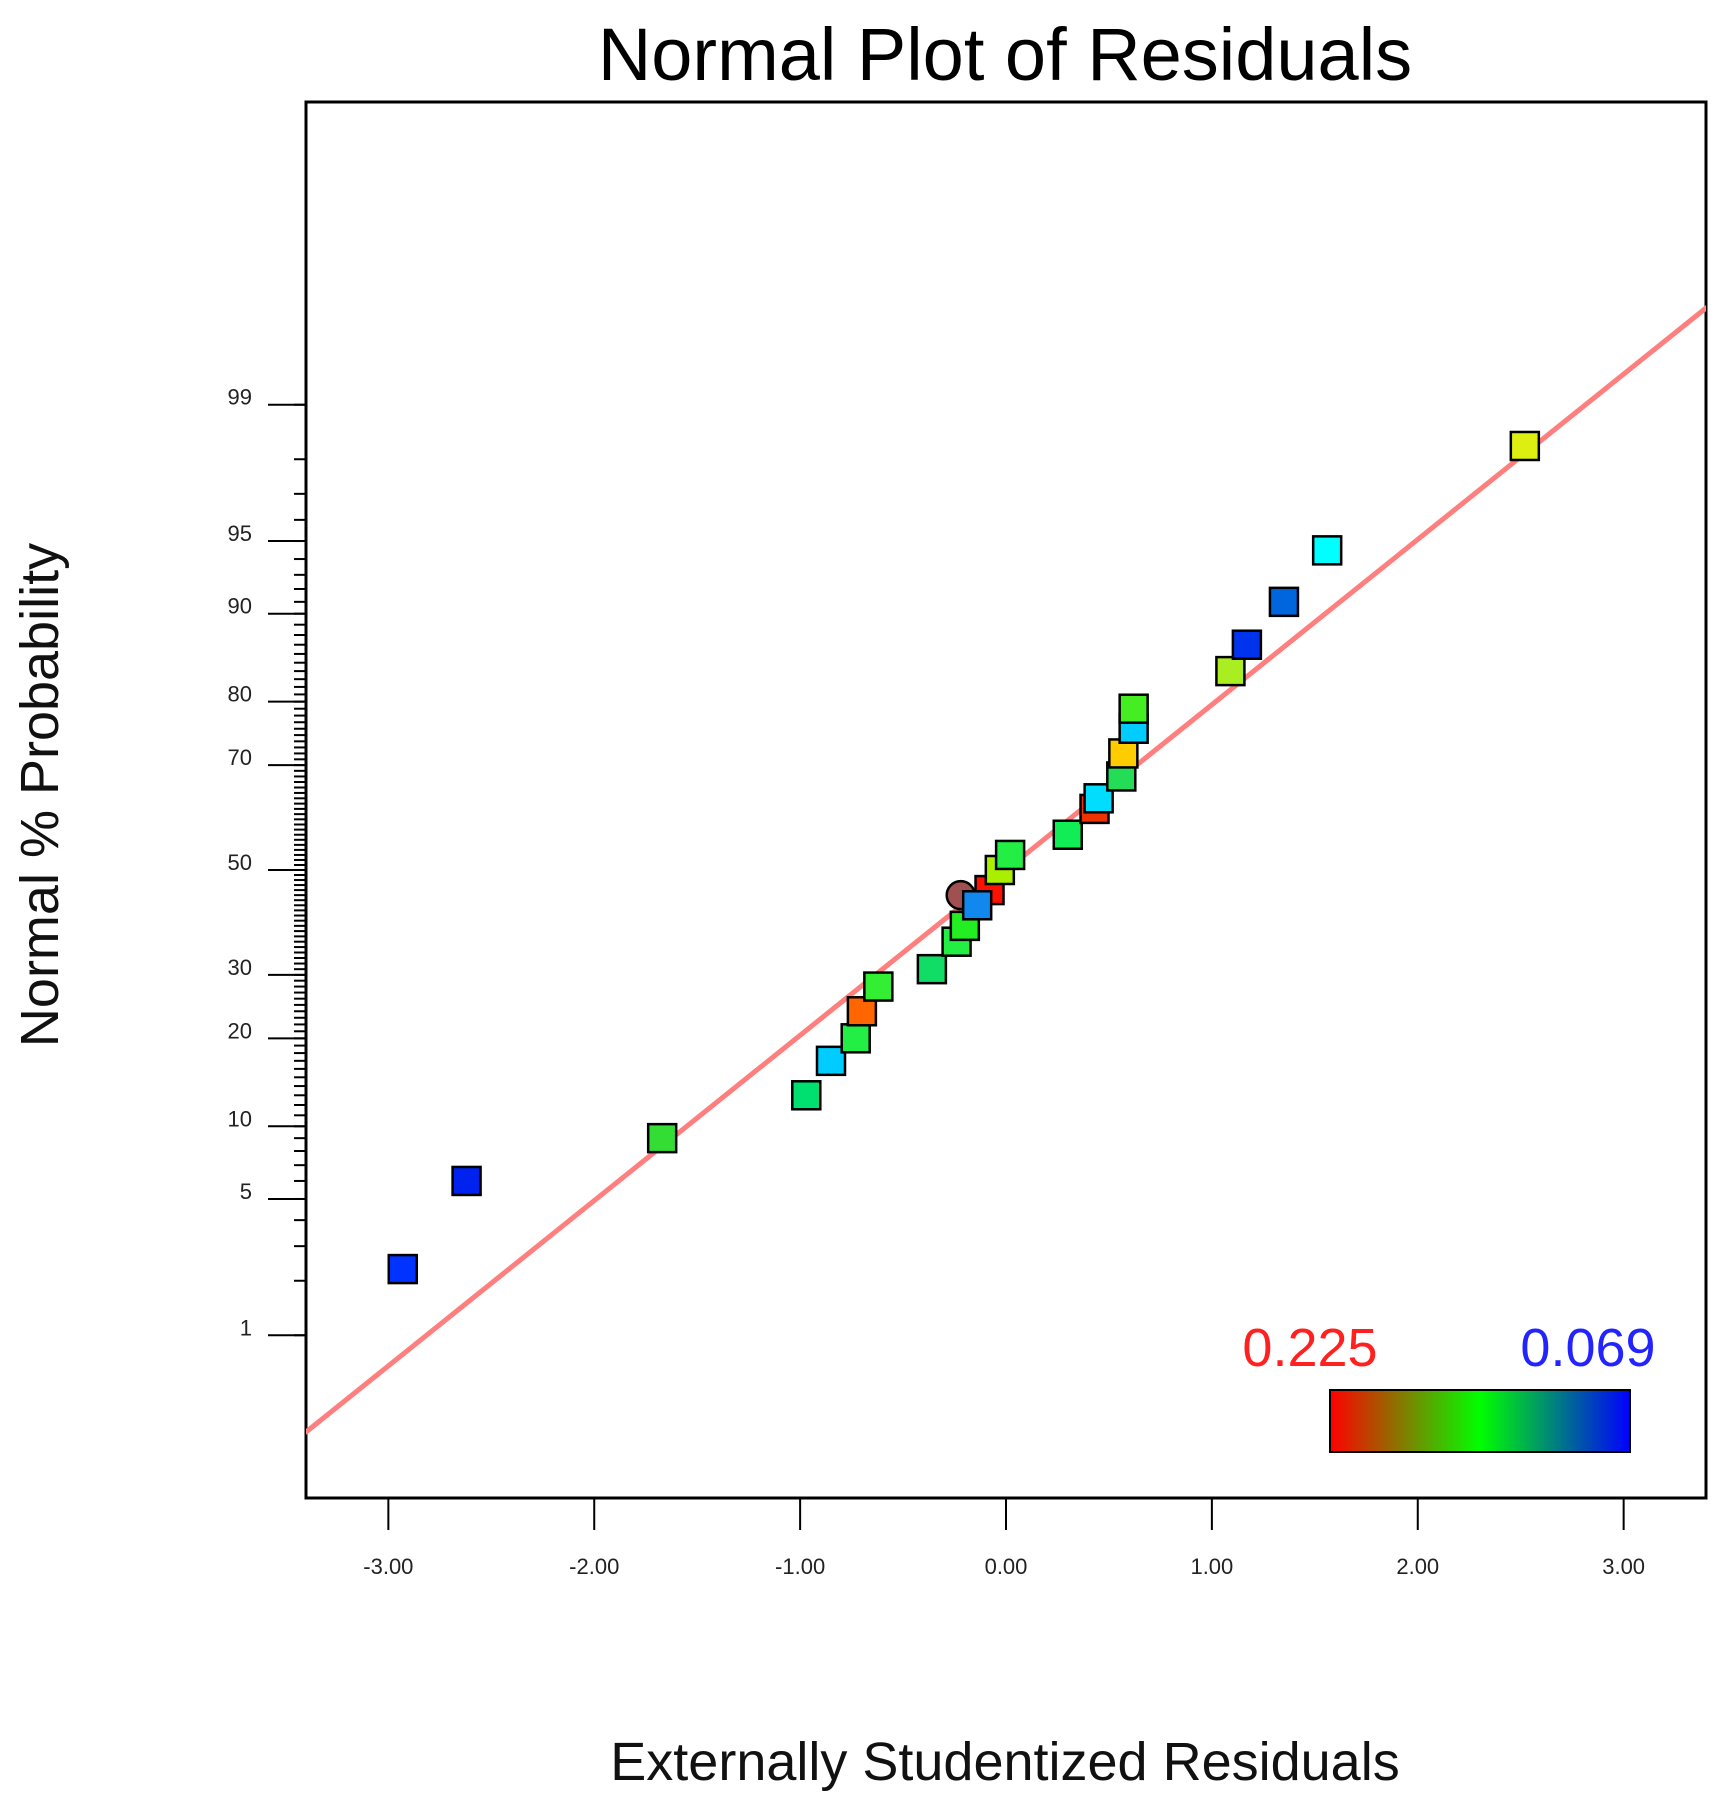 This screenshot has height=1804, width=1726. Describe the element at coordinates (246, 1191) in the screenshot. I see `y-tick-label: 5` at that location.